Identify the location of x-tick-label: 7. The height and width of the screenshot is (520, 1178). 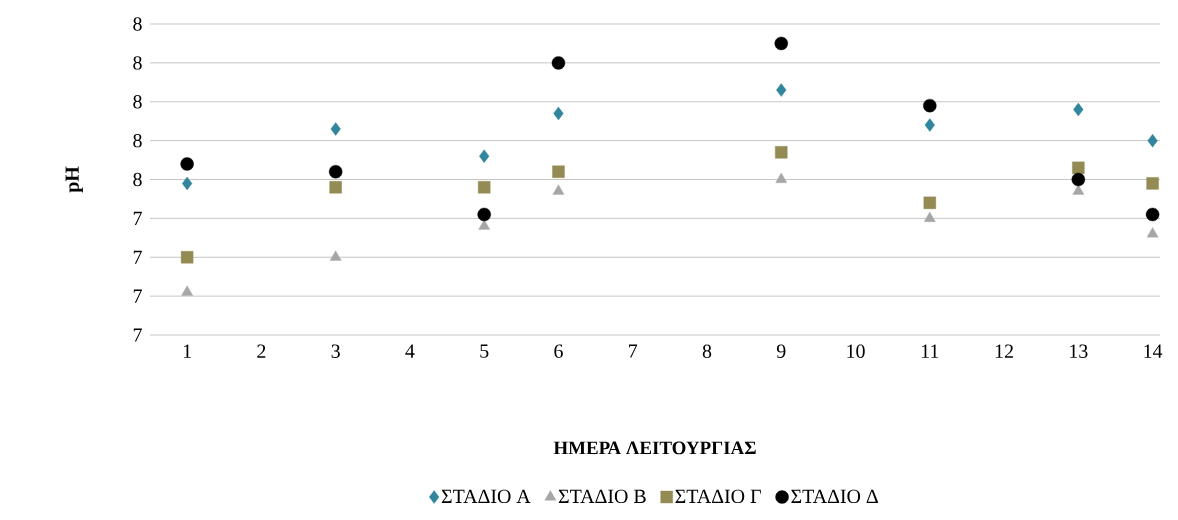
(633, 351).